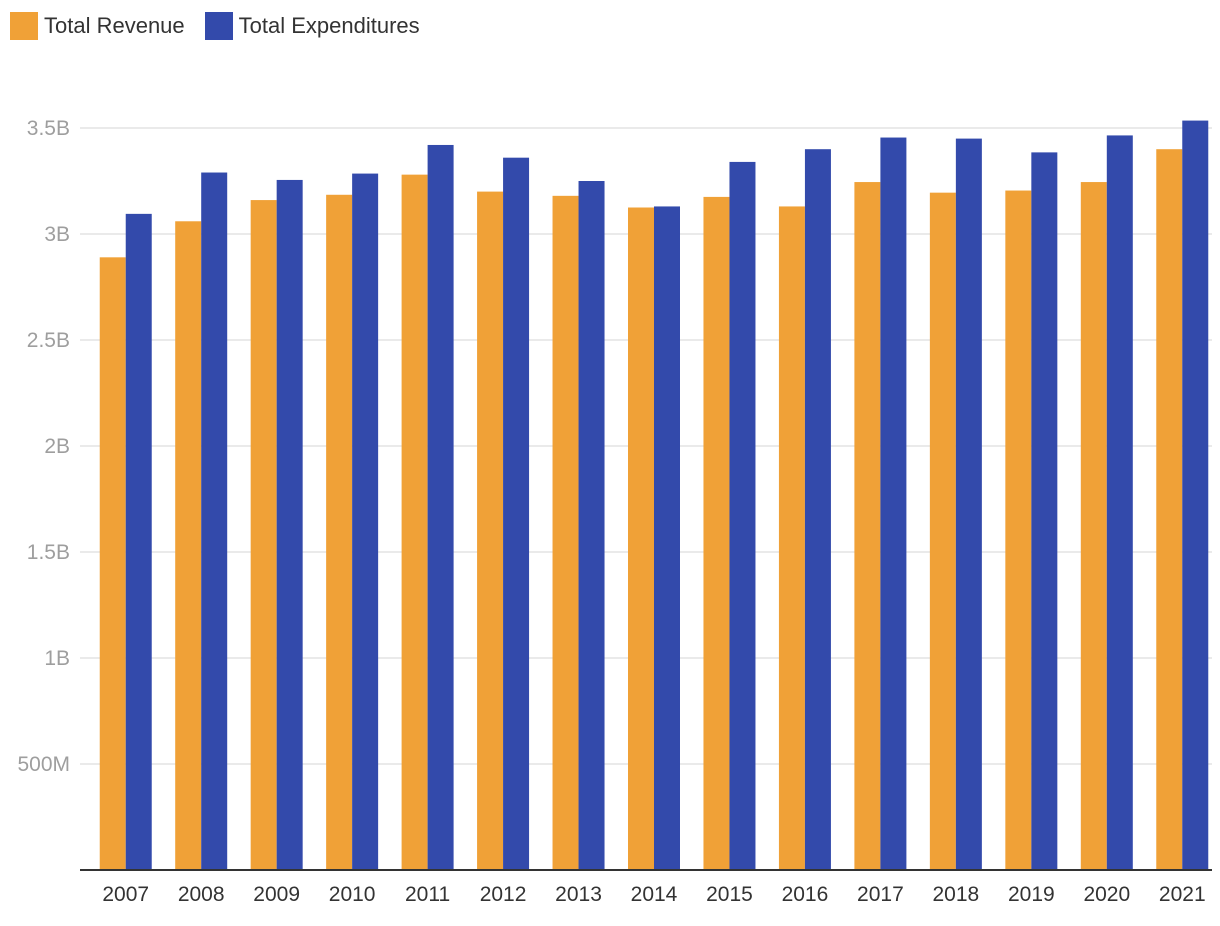 This screenshot has width=1220, height=926. What do you see at coordinates (201, 894) in the screenshot?
I see `x-tick-label: 2008` at bounding box center [201, 894].